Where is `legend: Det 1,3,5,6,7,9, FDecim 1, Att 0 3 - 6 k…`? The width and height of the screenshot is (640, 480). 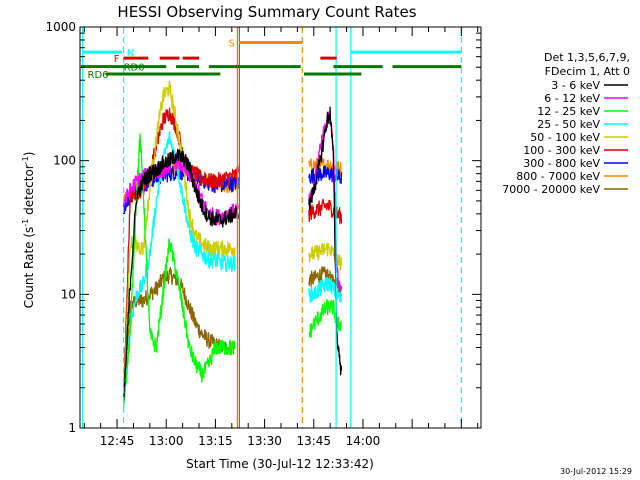
legend: Det 1,3,5,6,7,9, FDecim 1, Att 0 3 - 6 k… is located at coordinates (566, 123).